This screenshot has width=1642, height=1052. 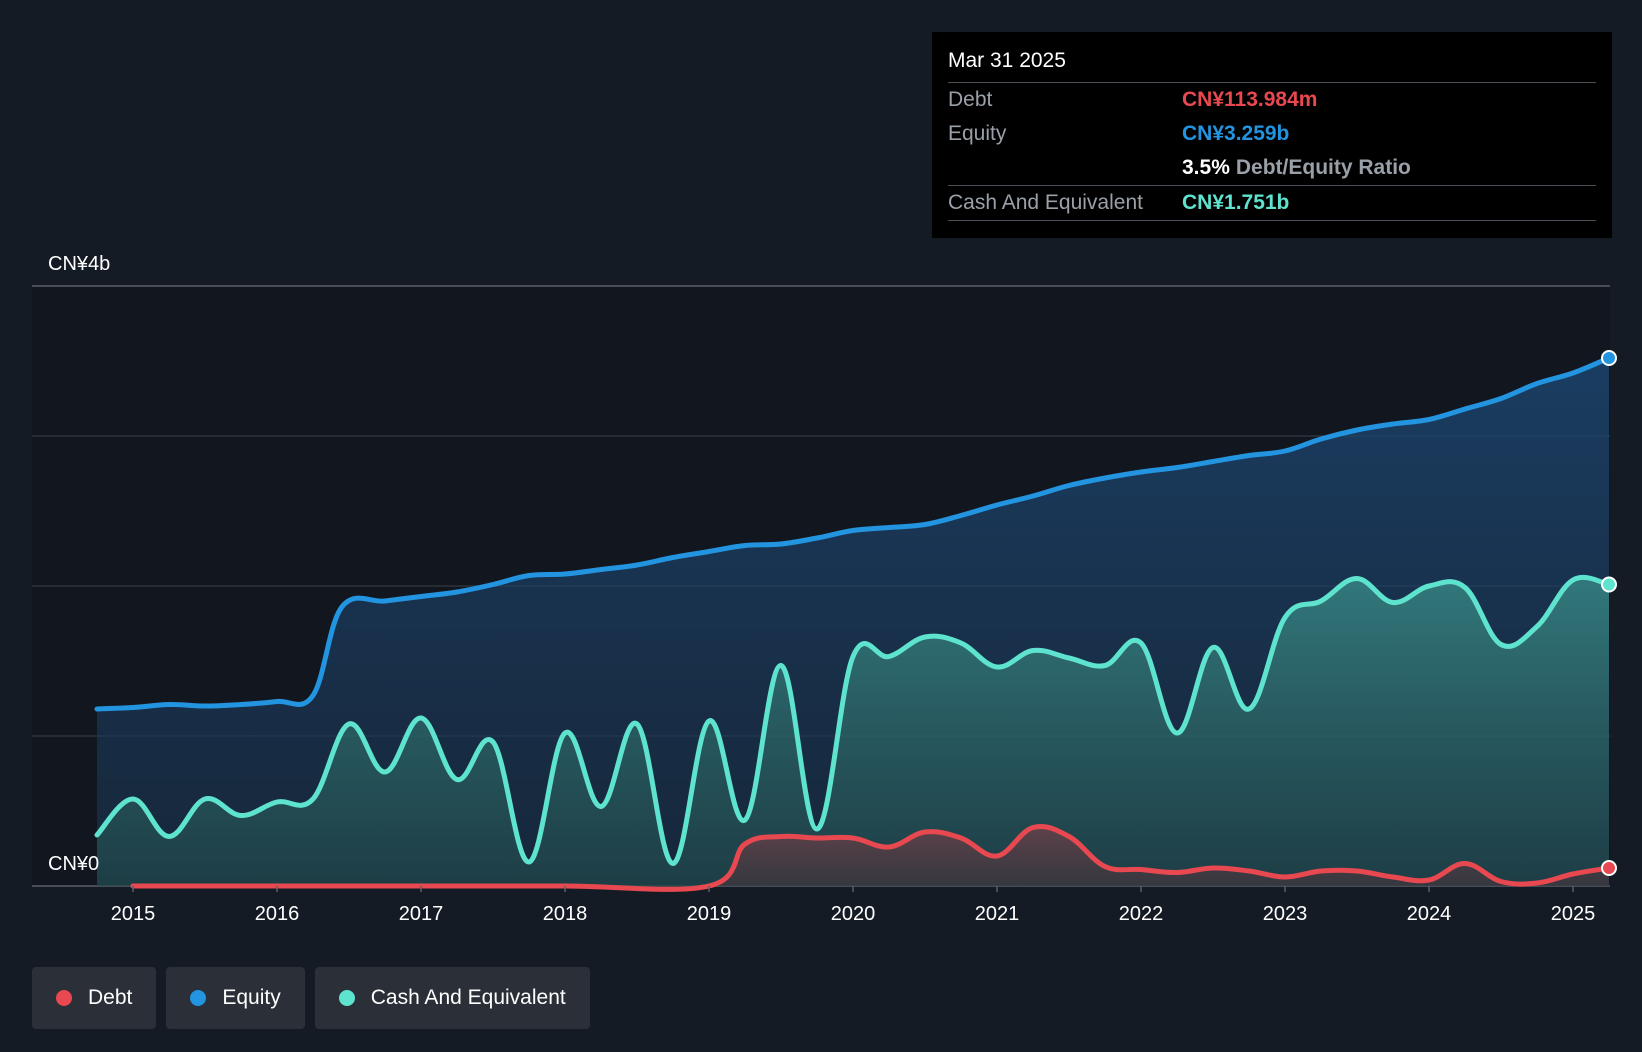 What do you see at coordinates (110, 997) in the screenshot?
I see `legend-label-debt: Debt` at bounding box center [110, 997].